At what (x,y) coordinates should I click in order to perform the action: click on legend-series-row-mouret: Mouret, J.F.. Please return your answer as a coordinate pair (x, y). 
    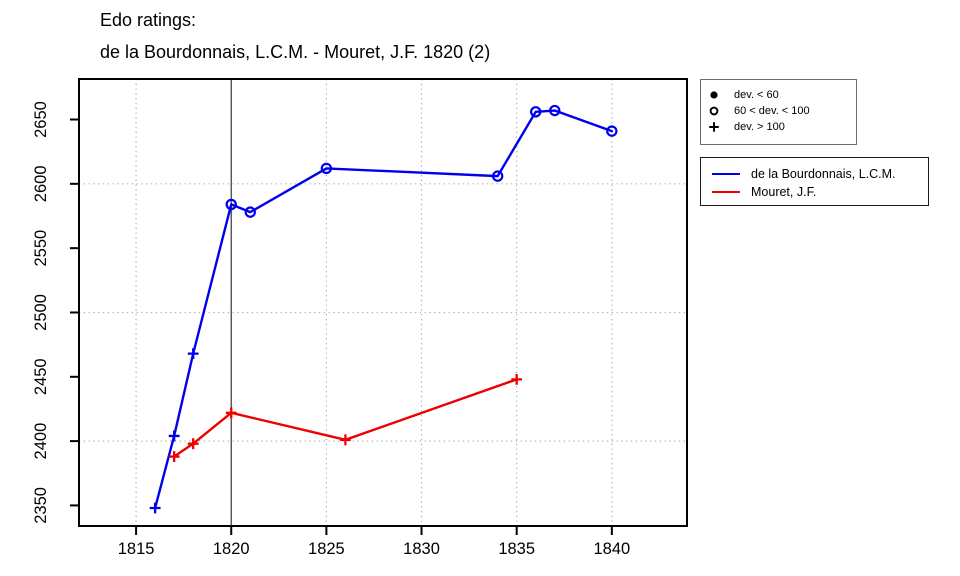
    Looking at the image, I should click on (814, 192).